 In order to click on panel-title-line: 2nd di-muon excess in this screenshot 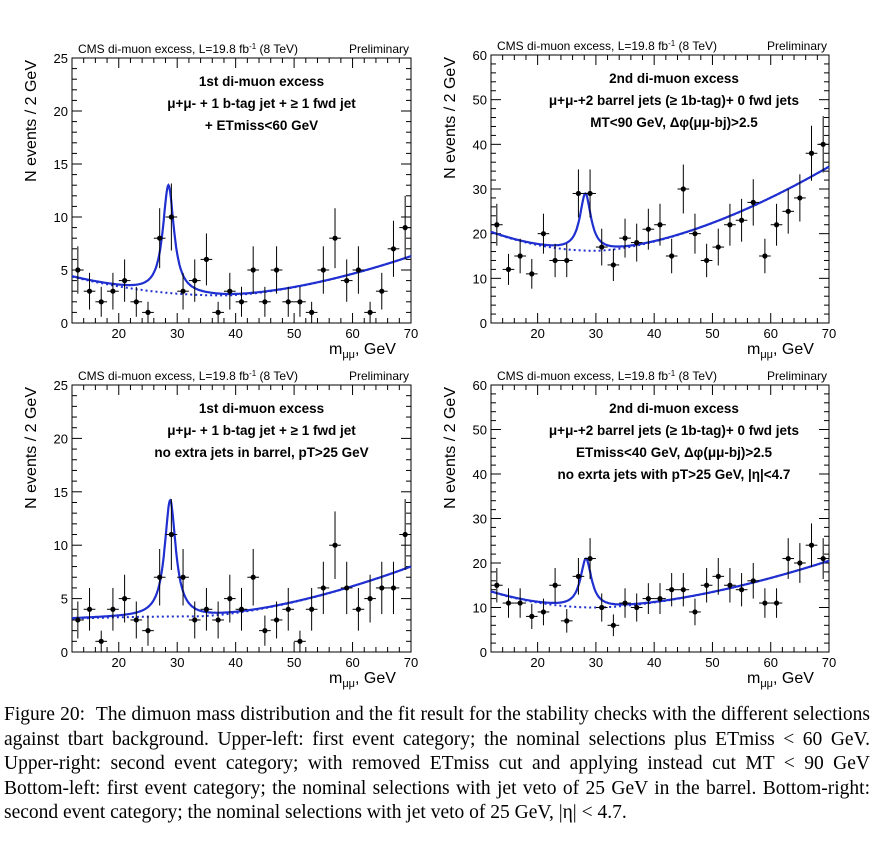, I will do `click(674, 408)`.